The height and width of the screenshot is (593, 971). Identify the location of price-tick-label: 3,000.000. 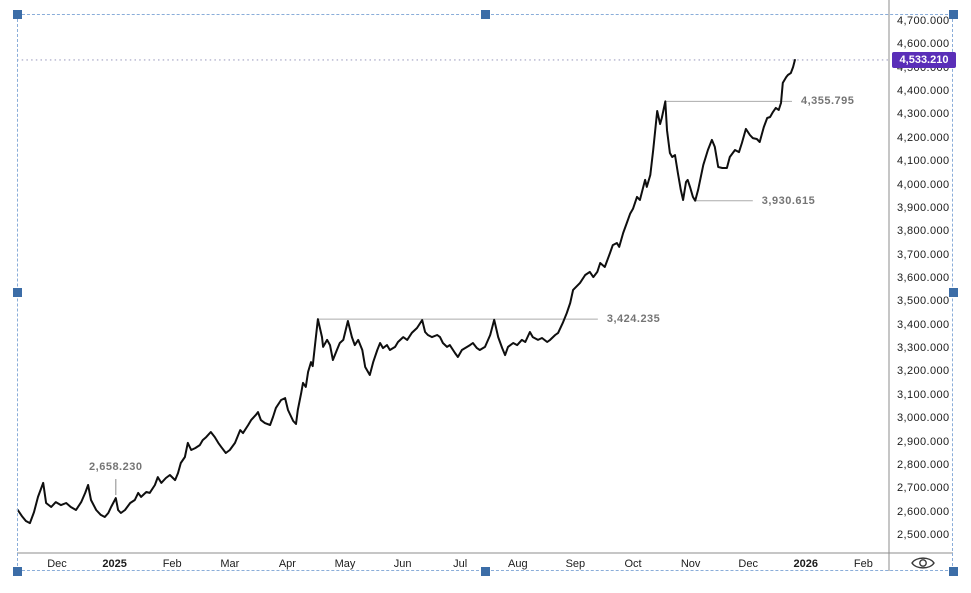
(923, 418).